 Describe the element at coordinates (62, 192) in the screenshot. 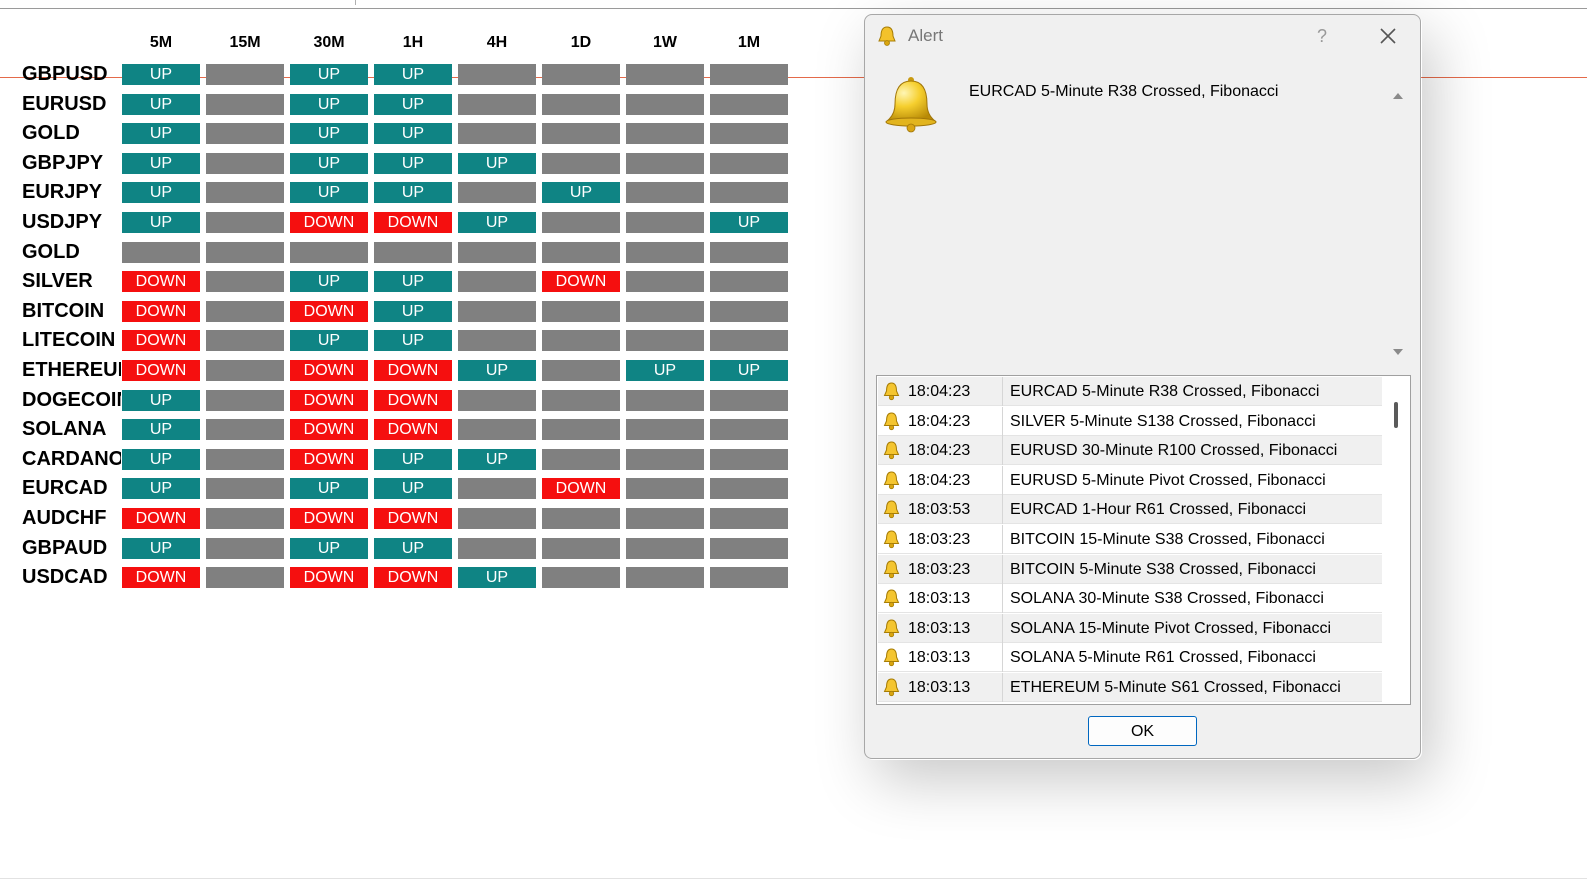

I see `symbol-label: EURJPY` at that location.